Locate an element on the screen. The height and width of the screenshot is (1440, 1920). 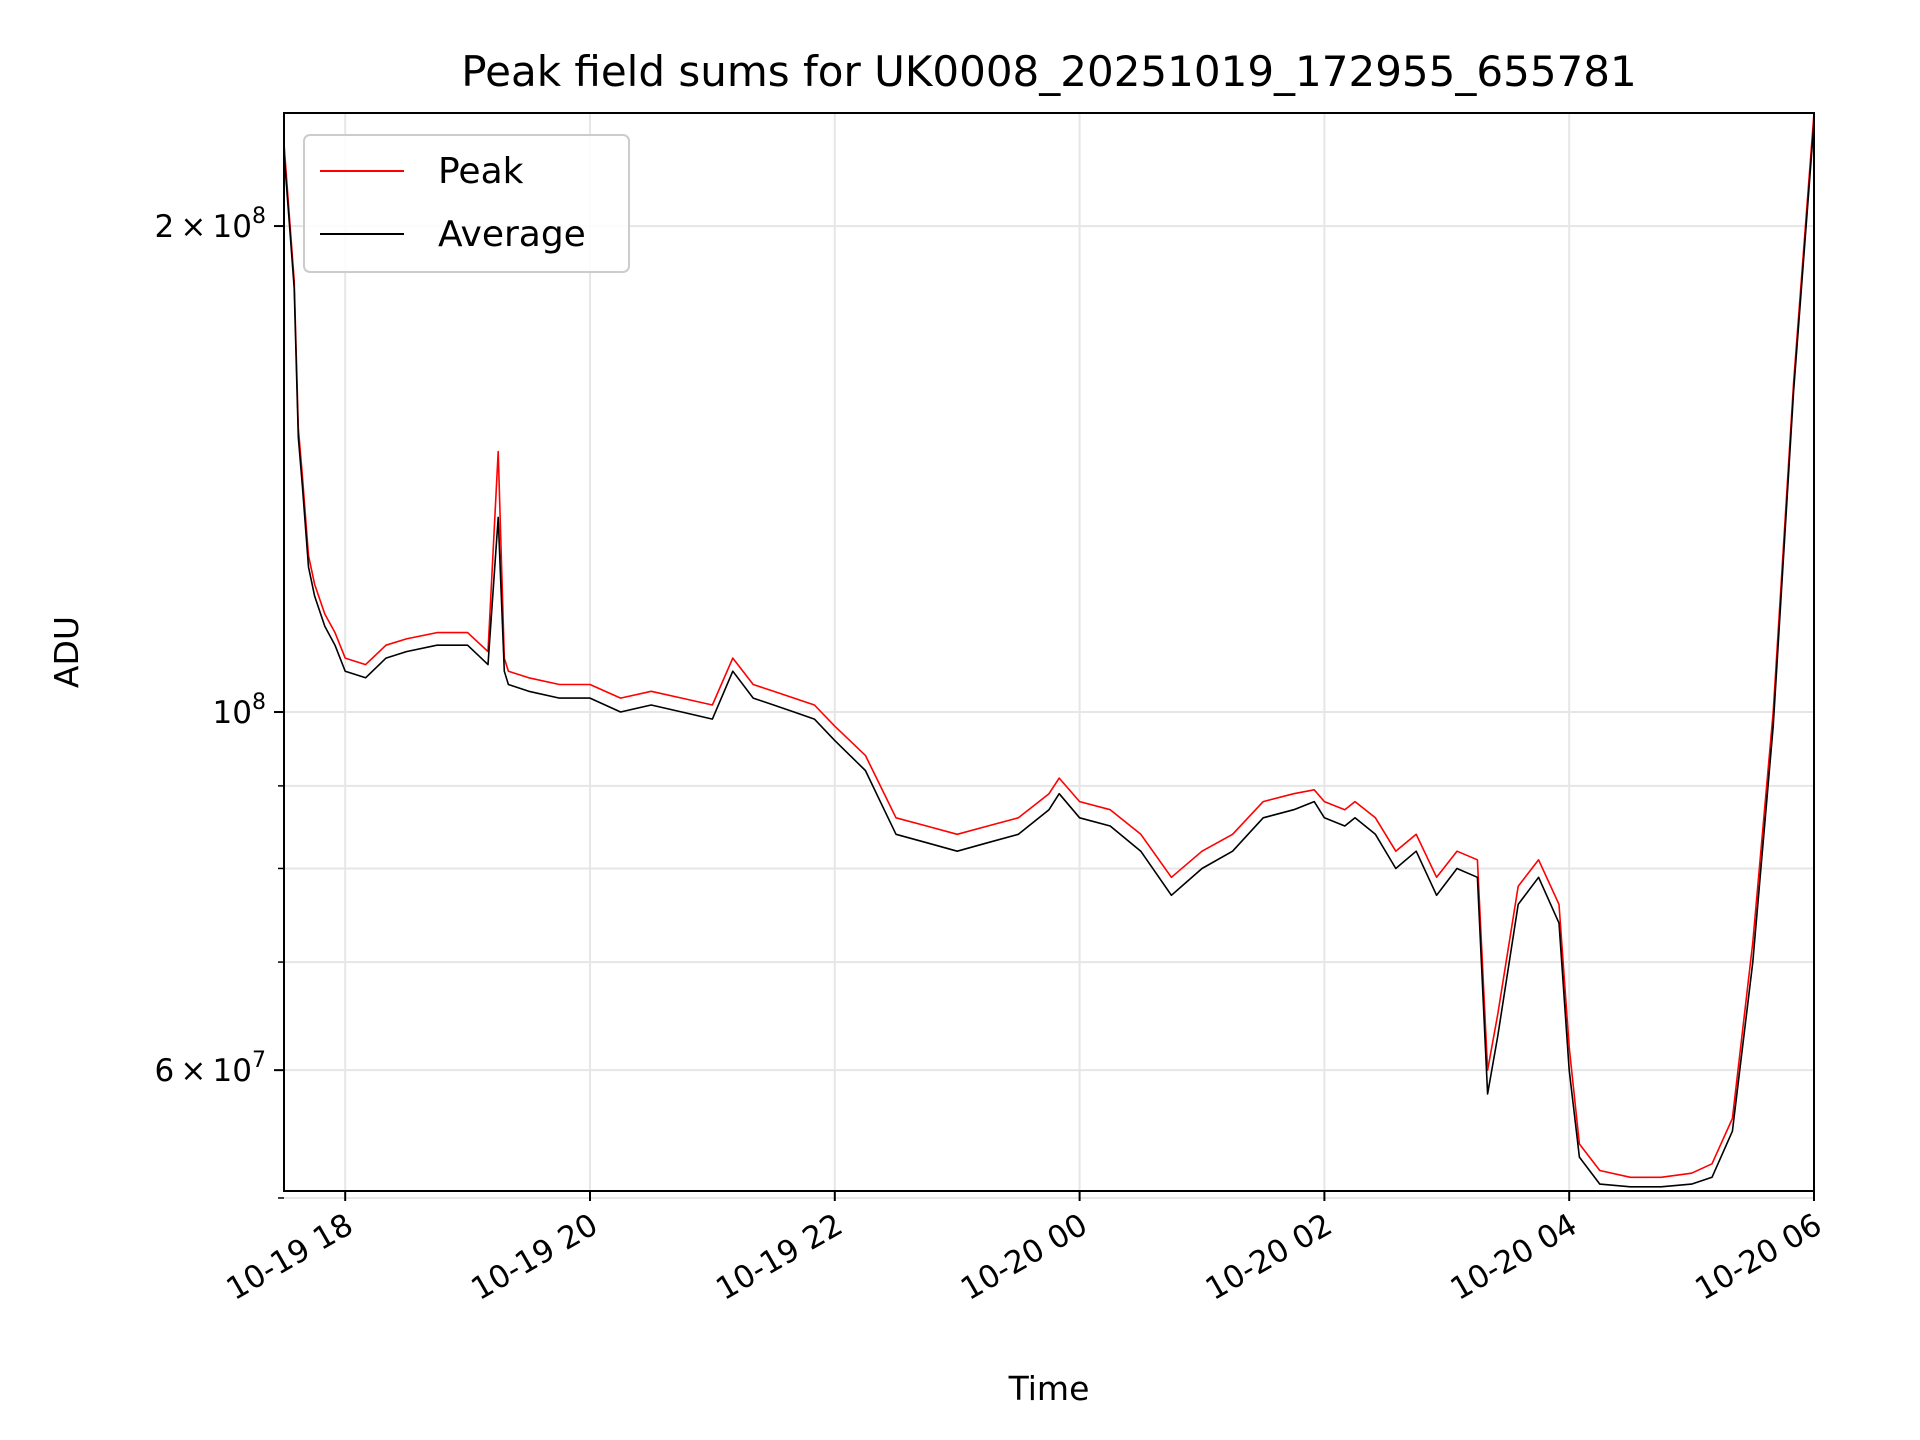
legend-box is located at coordinates (466, 203).